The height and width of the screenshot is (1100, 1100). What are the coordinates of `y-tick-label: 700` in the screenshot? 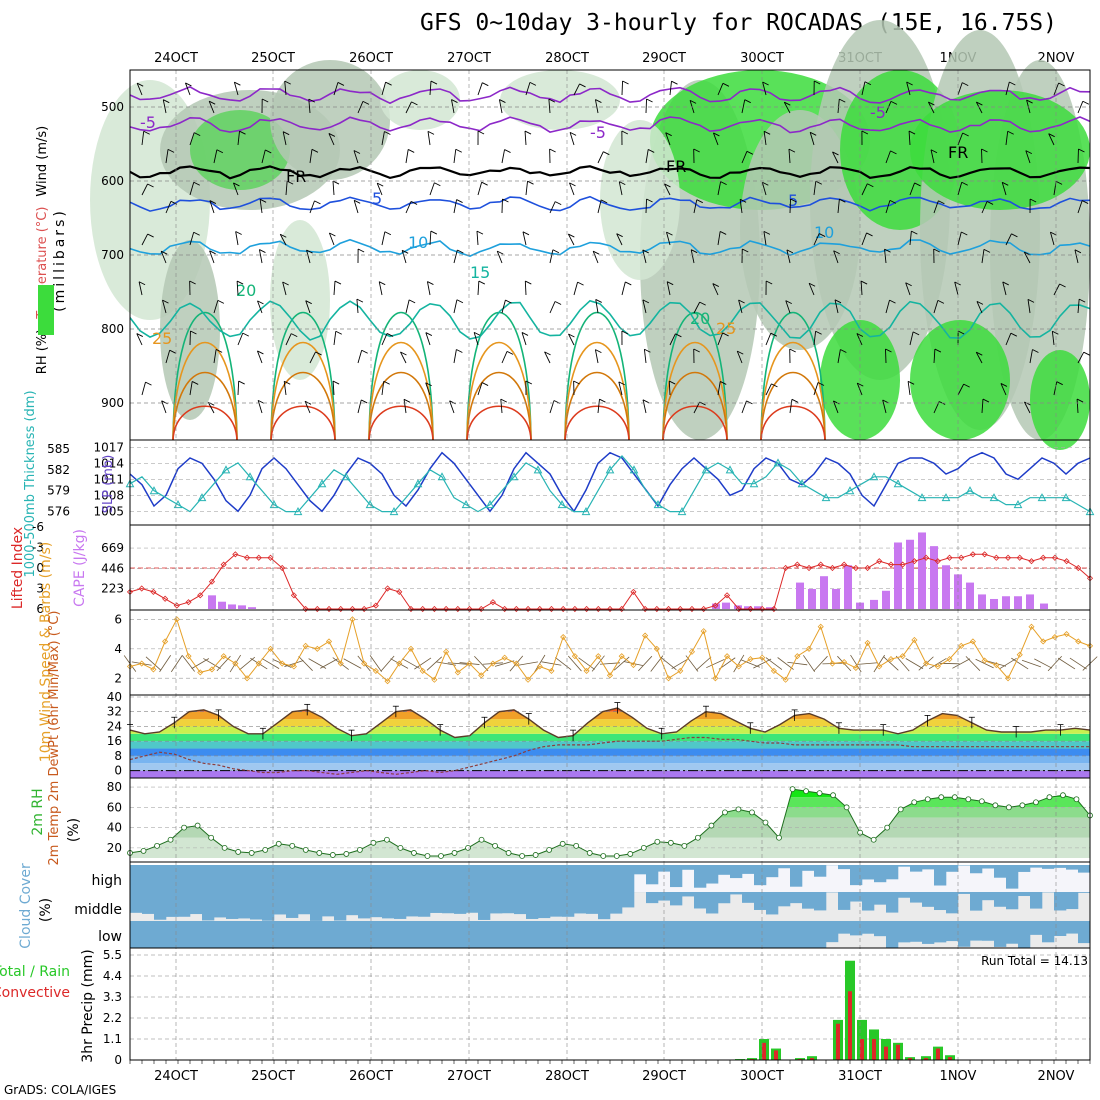 It's located at (112, 255).